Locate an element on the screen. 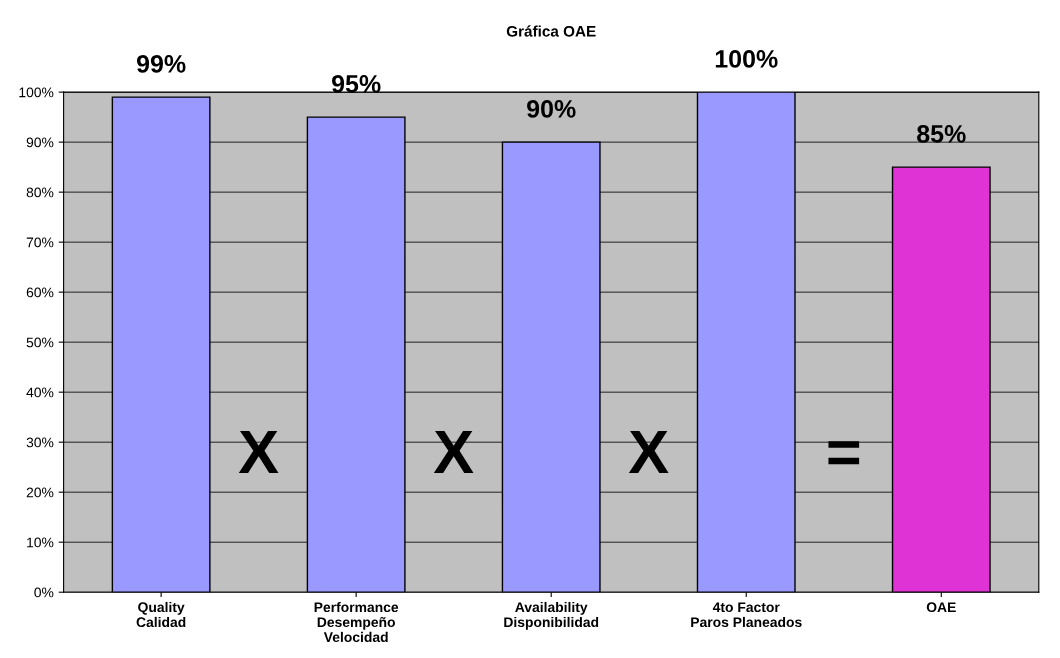  x-tick-label: OAE is located at coordinates (941, 607).